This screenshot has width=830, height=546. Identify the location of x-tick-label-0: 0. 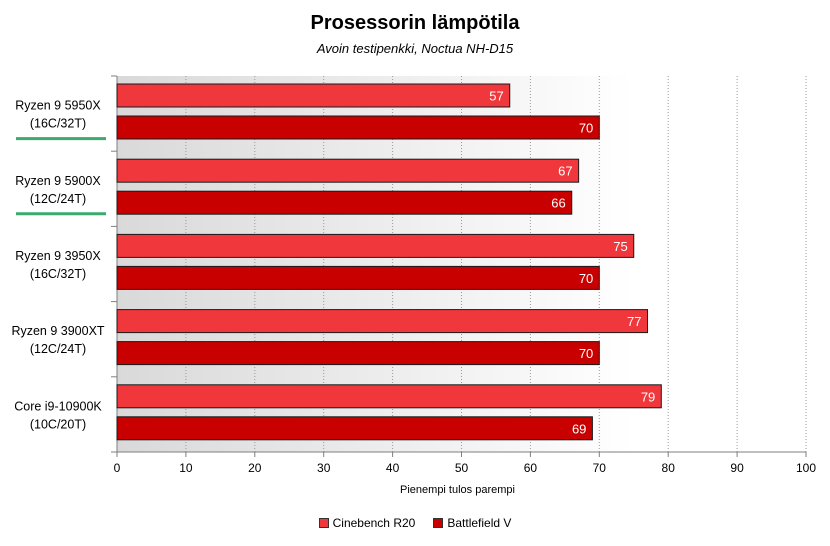
(117, 468).